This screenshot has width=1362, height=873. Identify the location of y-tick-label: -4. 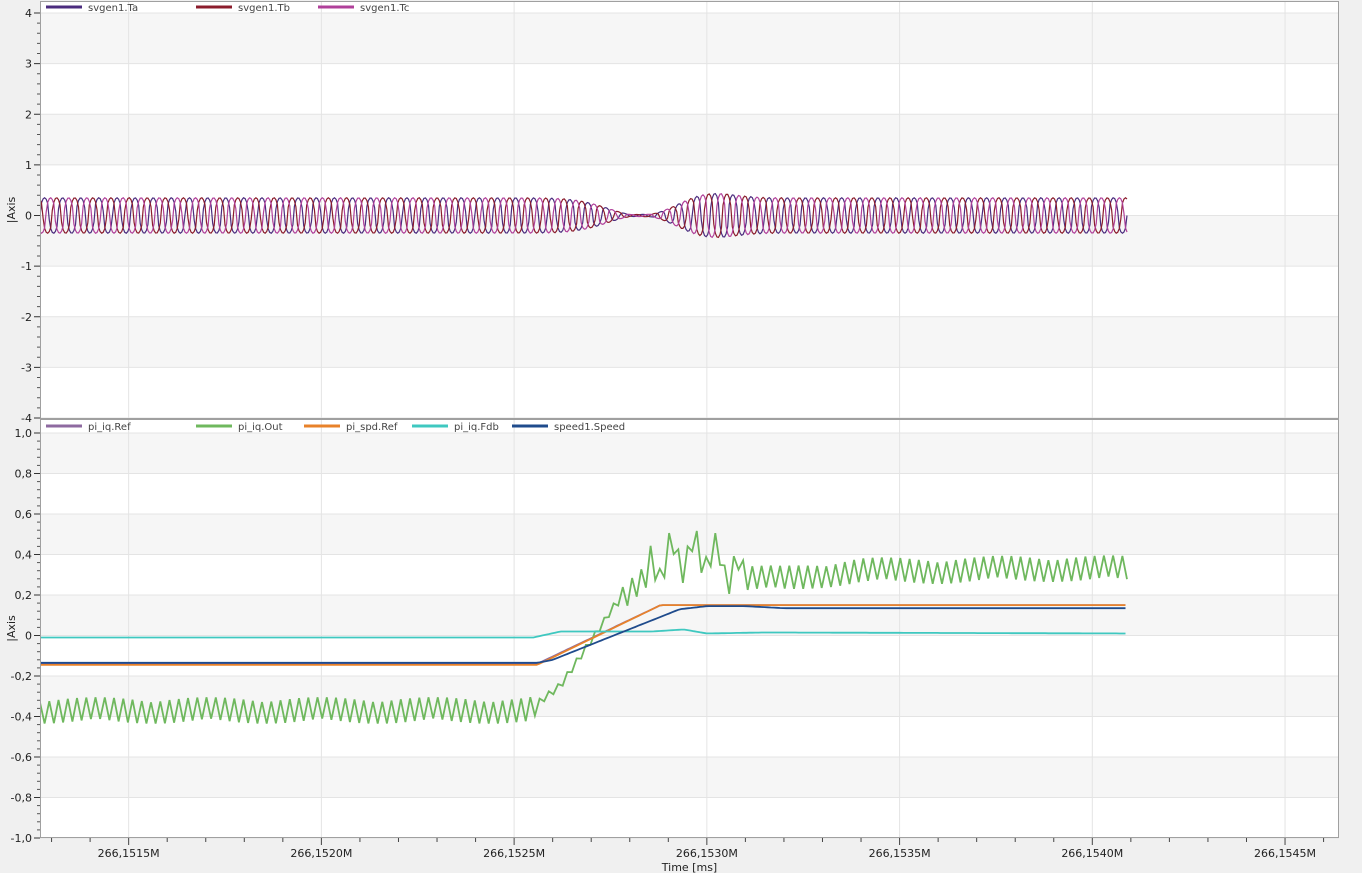
(26, 418).